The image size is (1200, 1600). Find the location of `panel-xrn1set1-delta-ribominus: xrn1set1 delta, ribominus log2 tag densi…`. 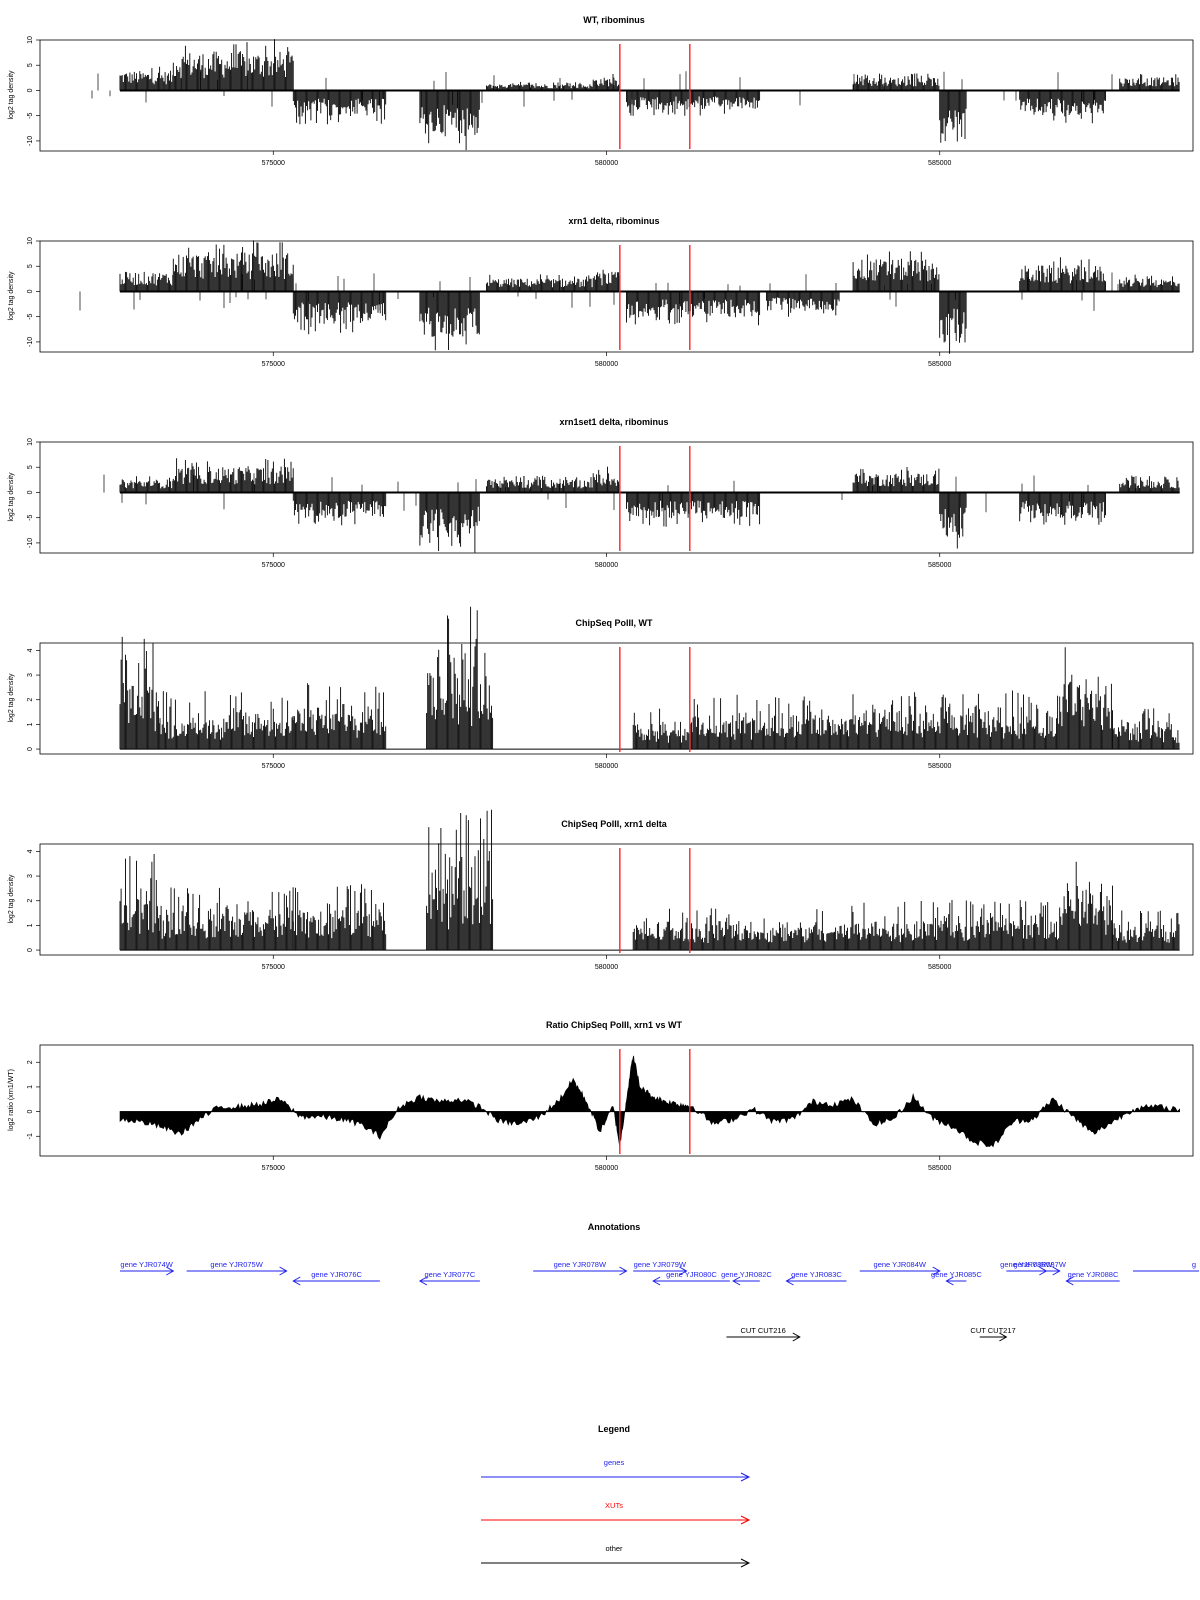

panel-xrn1set1-delta-ribominus: xrn1set1 delta, ribominus log2 tag densi… is located at coordinates (601, 493).